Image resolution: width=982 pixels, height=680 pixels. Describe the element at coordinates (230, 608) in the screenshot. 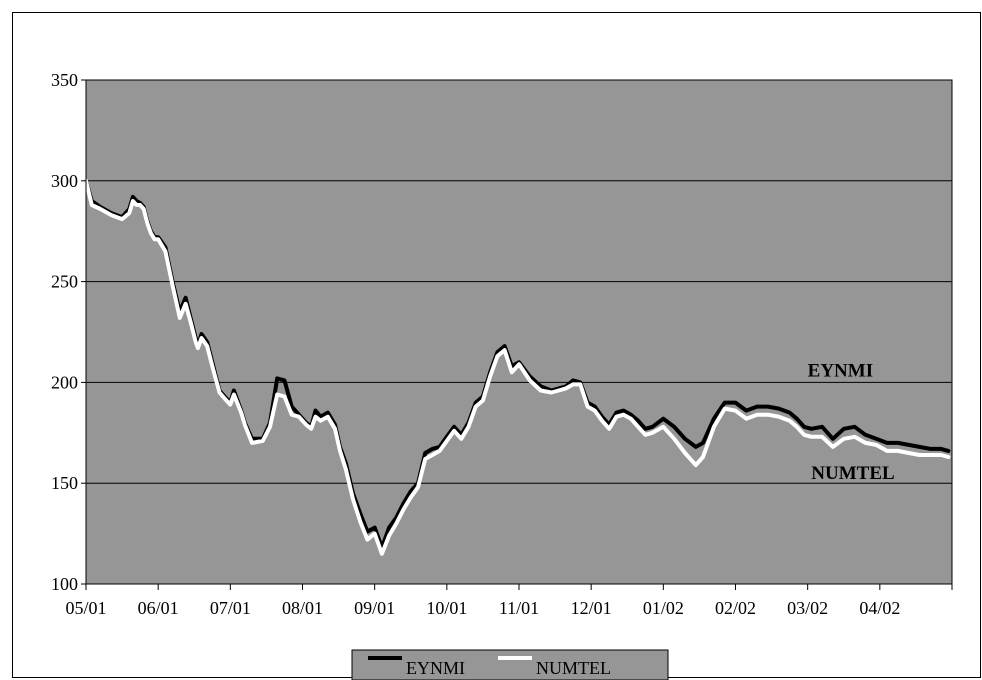

I see `x-tick-label: 07/01` at that location.